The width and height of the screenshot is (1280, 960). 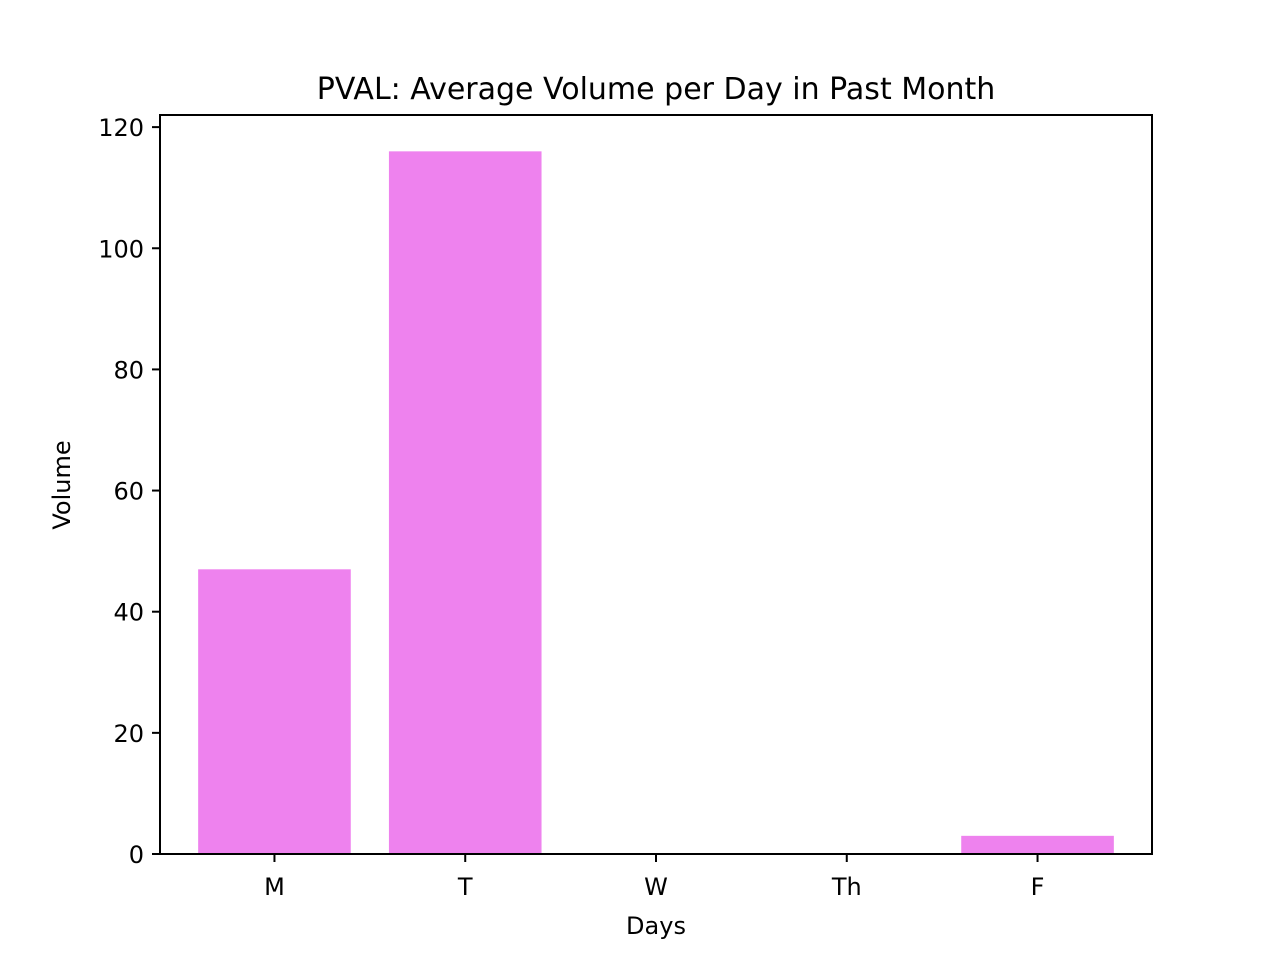 I want to click on y-tick-label-100: 100, so click(x=121, y=249).